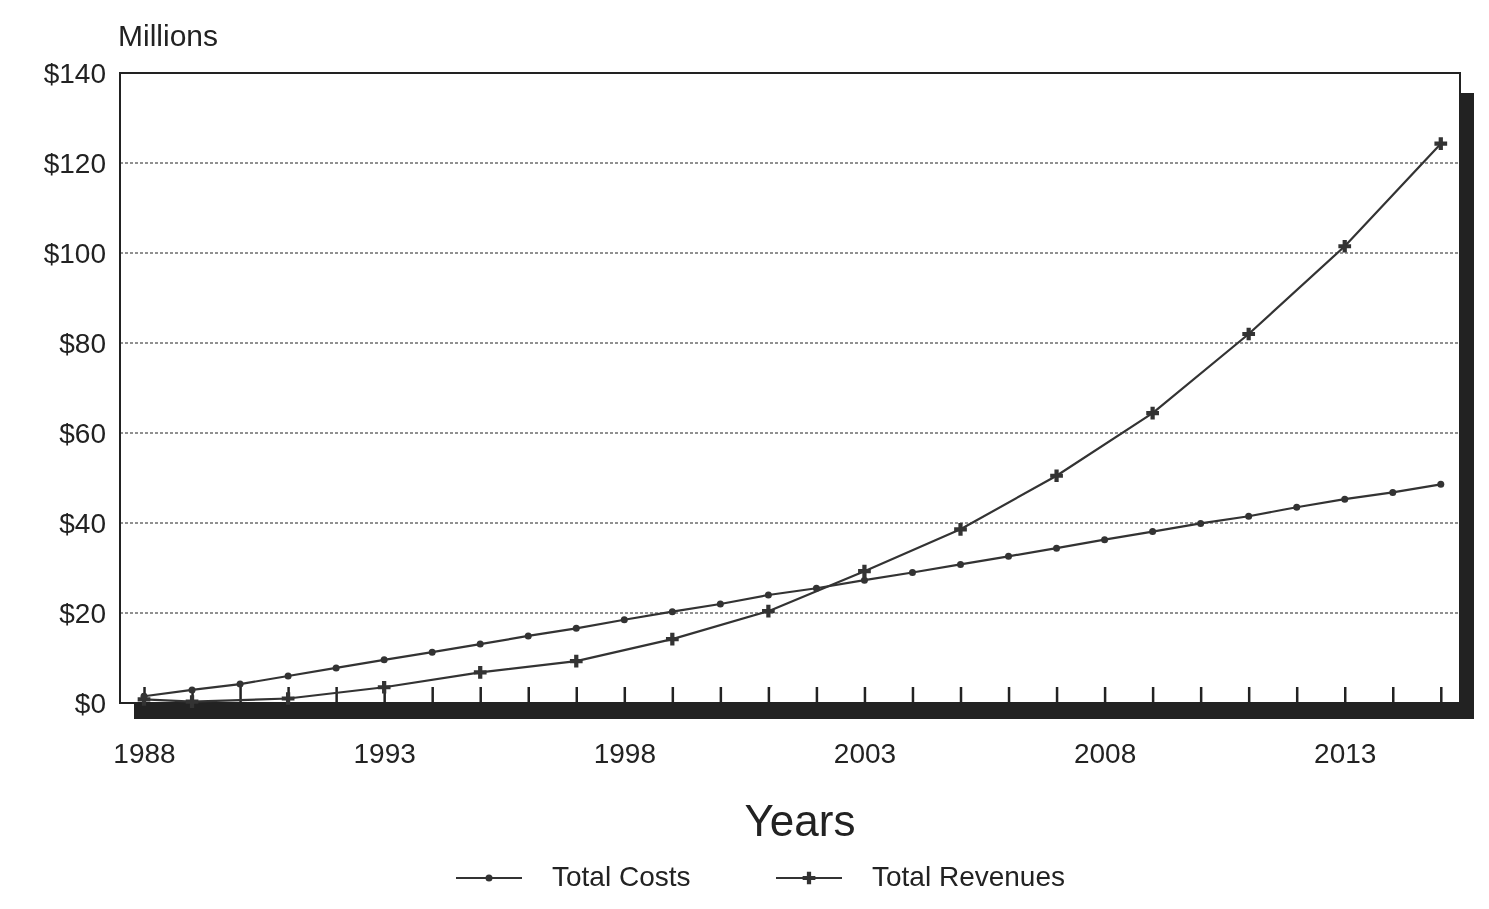 Image resolution: width=1489 pixels, height=909 pixels. I want to click on y-tick-label: $140, so click(74, 73).